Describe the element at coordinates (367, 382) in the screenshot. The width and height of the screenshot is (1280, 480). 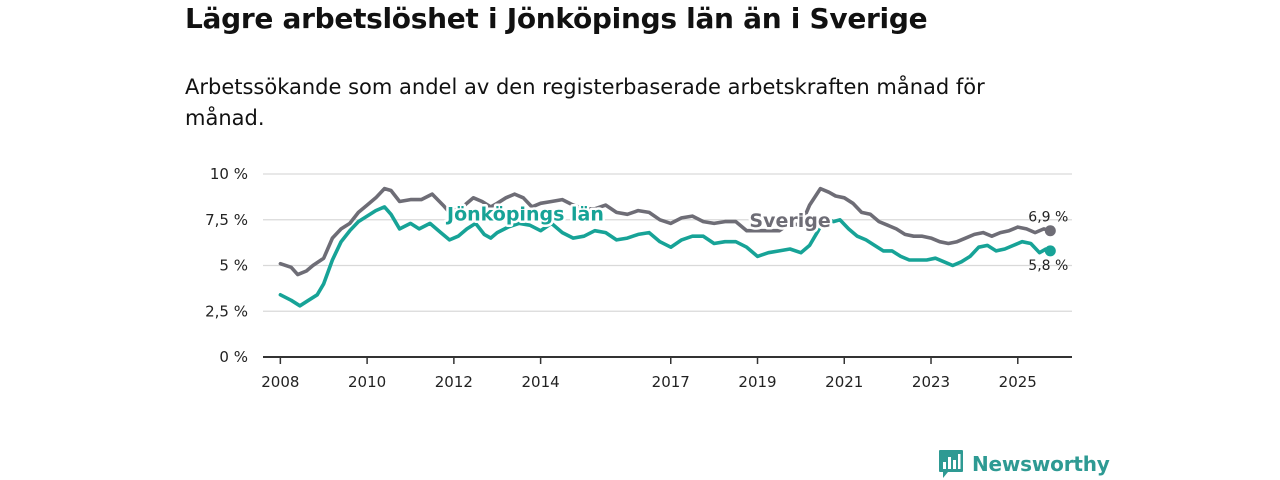
I see `x-tick-label: 2010` at that location.